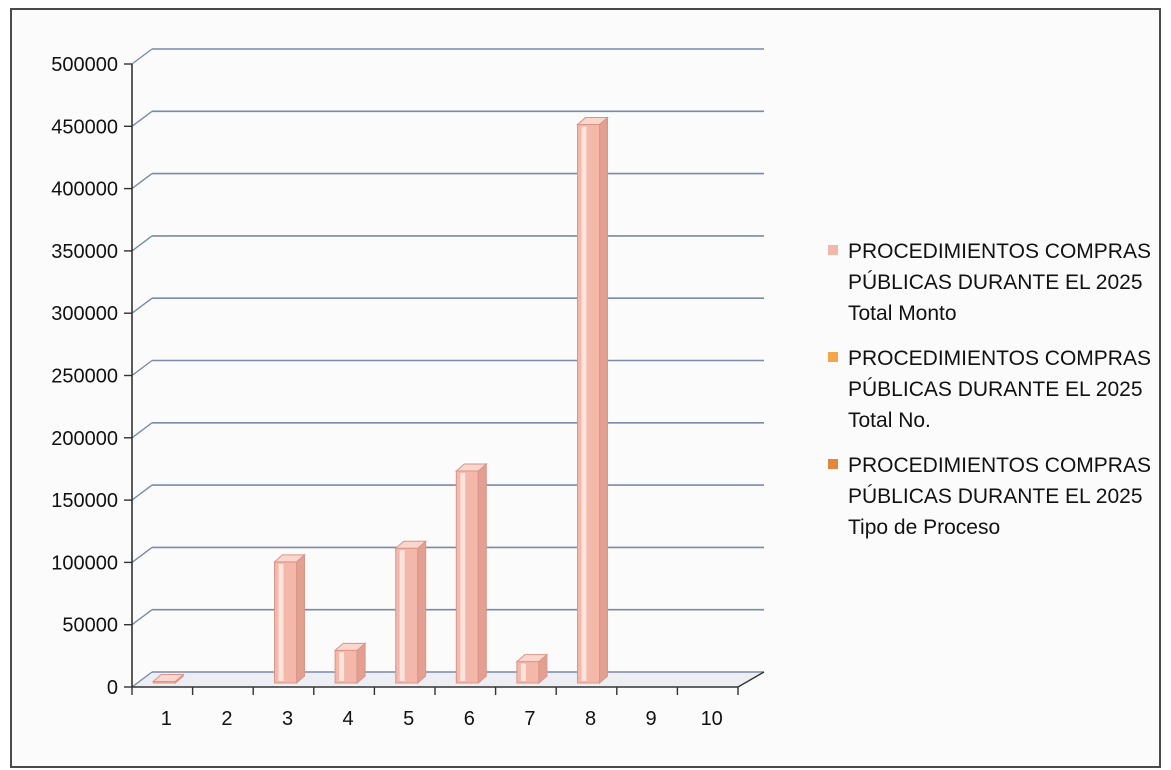 Image resolution: width=1171 pixels, height=770 pixels. I want to click on x-tick-label: 9, so click(651, 719).